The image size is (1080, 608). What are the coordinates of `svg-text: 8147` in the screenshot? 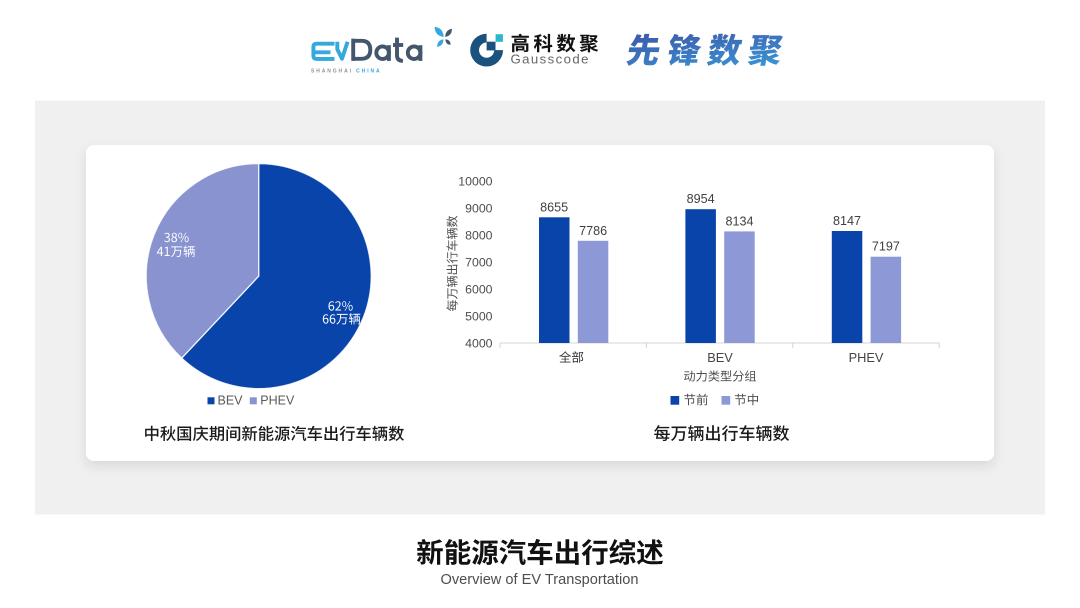 It's located at (847, 221).